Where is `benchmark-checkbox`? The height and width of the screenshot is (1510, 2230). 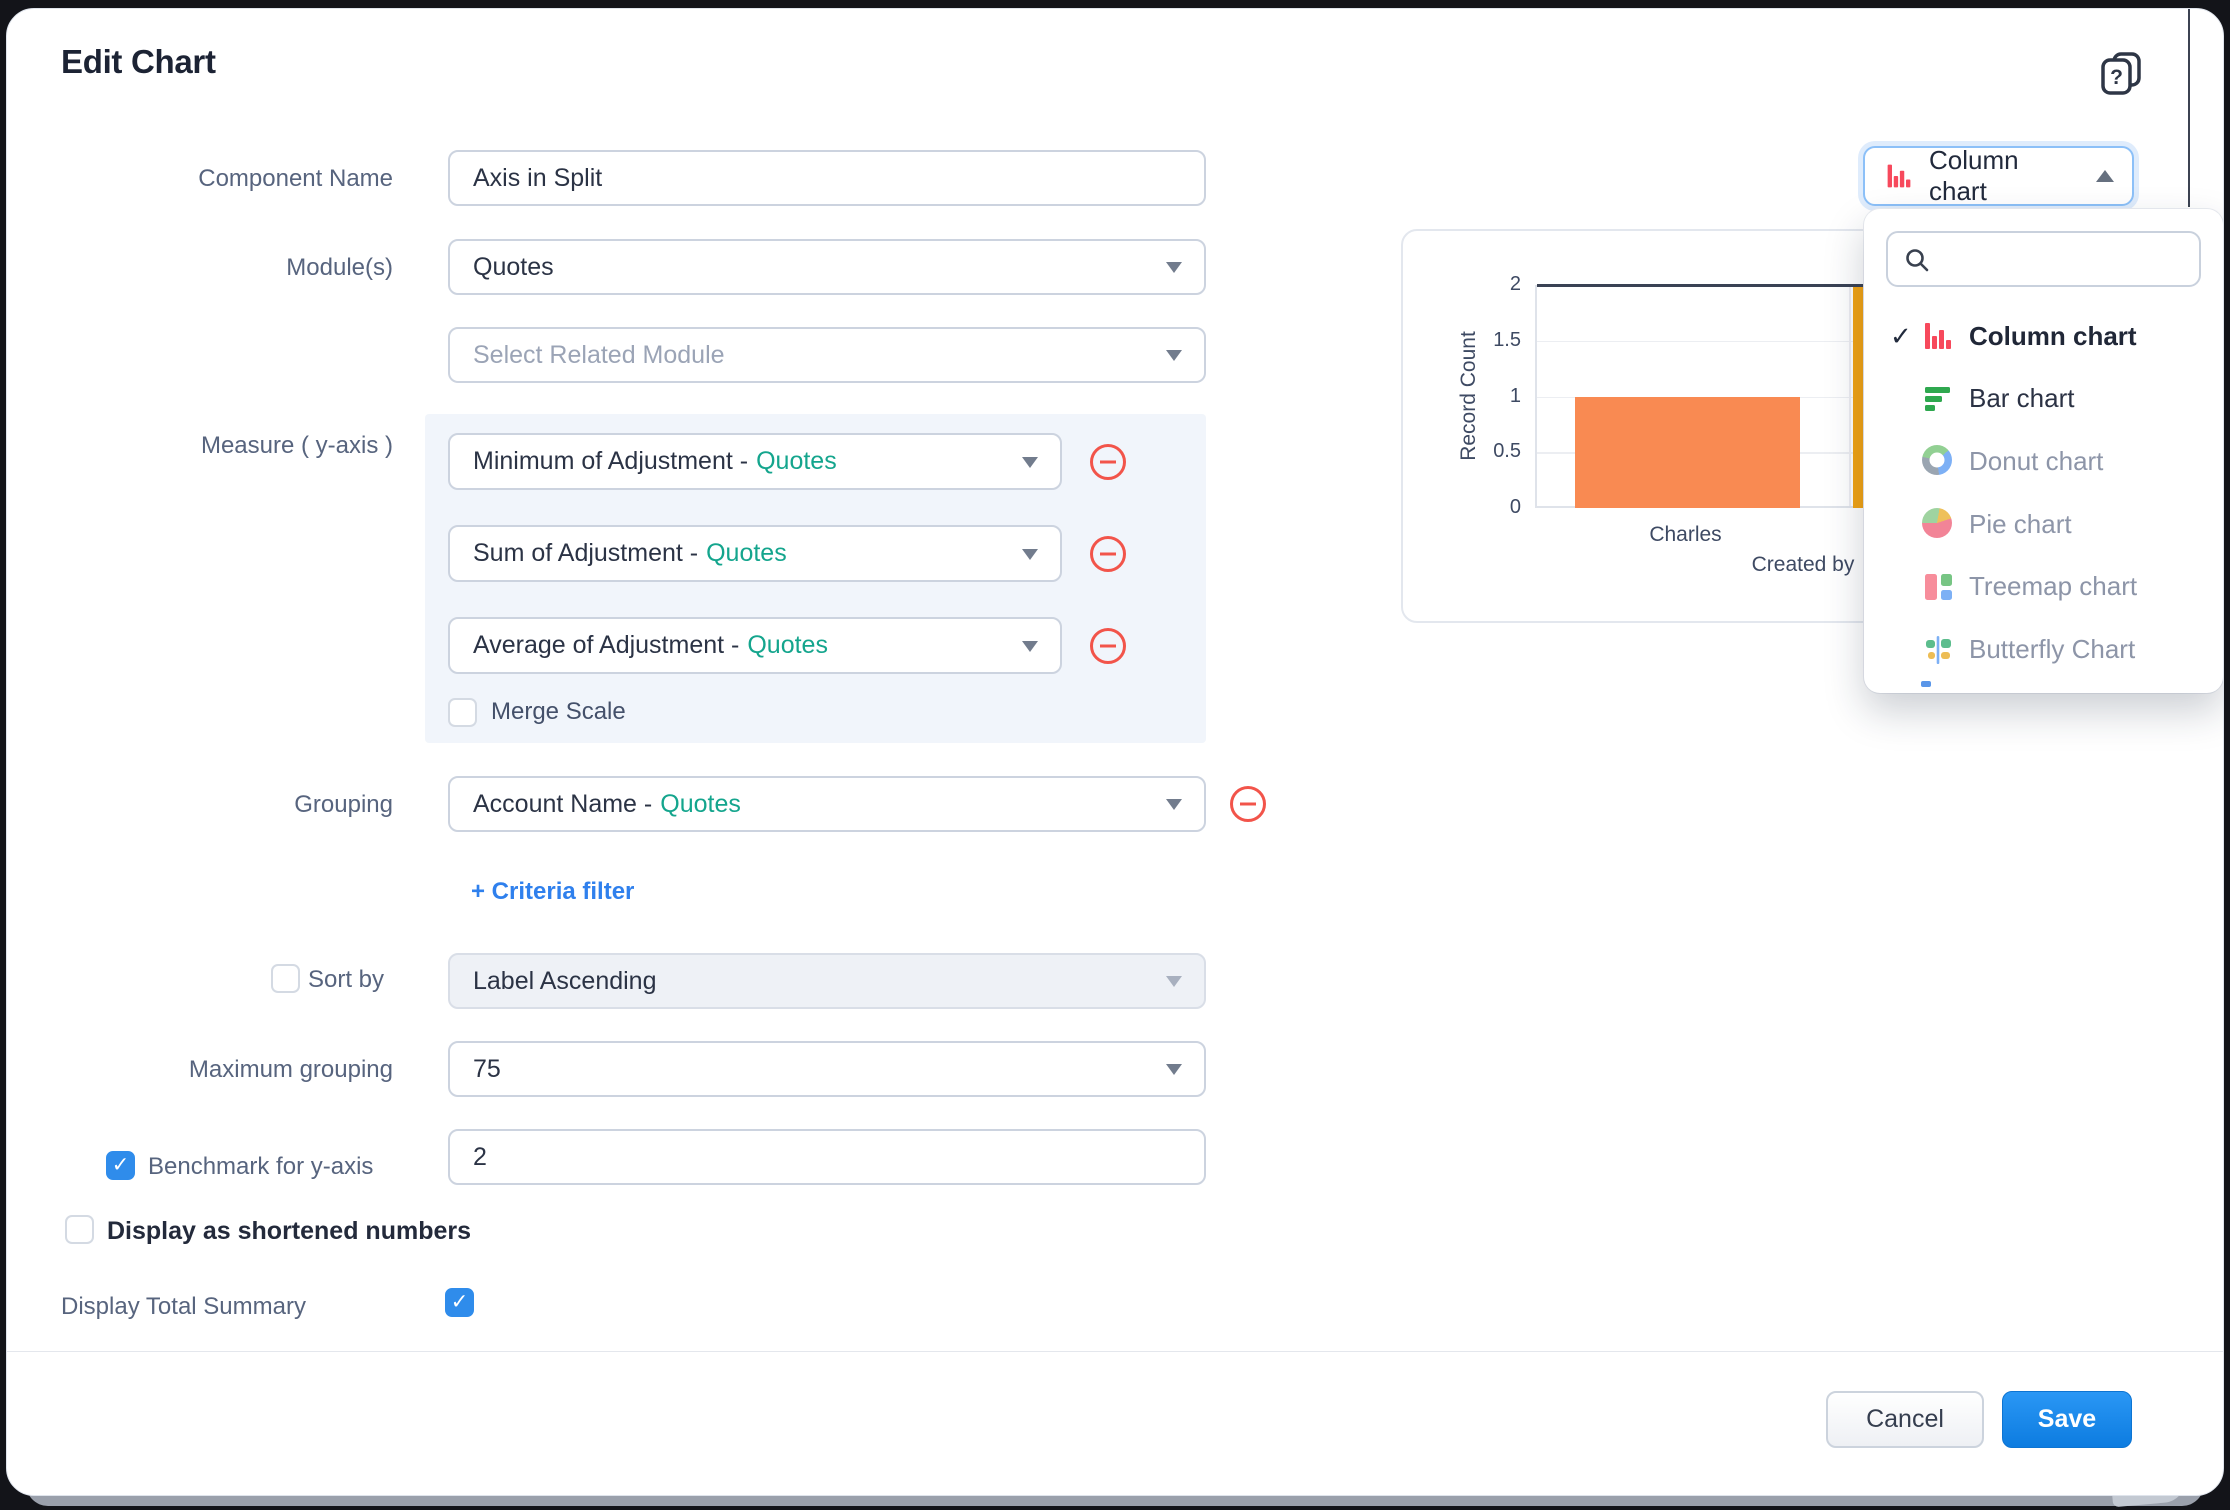 benchmark-checkbox is located at coordinates (120, 1165).